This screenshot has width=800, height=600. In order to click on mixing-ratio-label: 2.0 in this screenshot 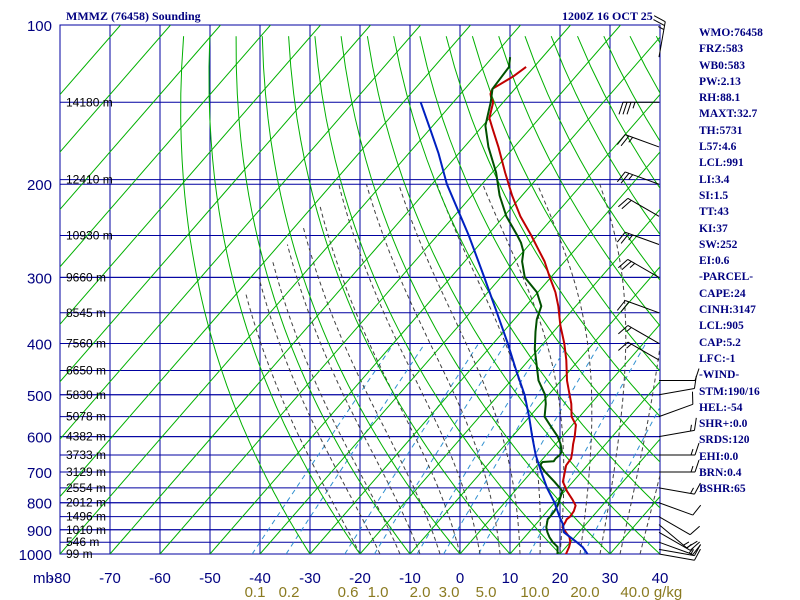, I will do `click(420, 592)`.